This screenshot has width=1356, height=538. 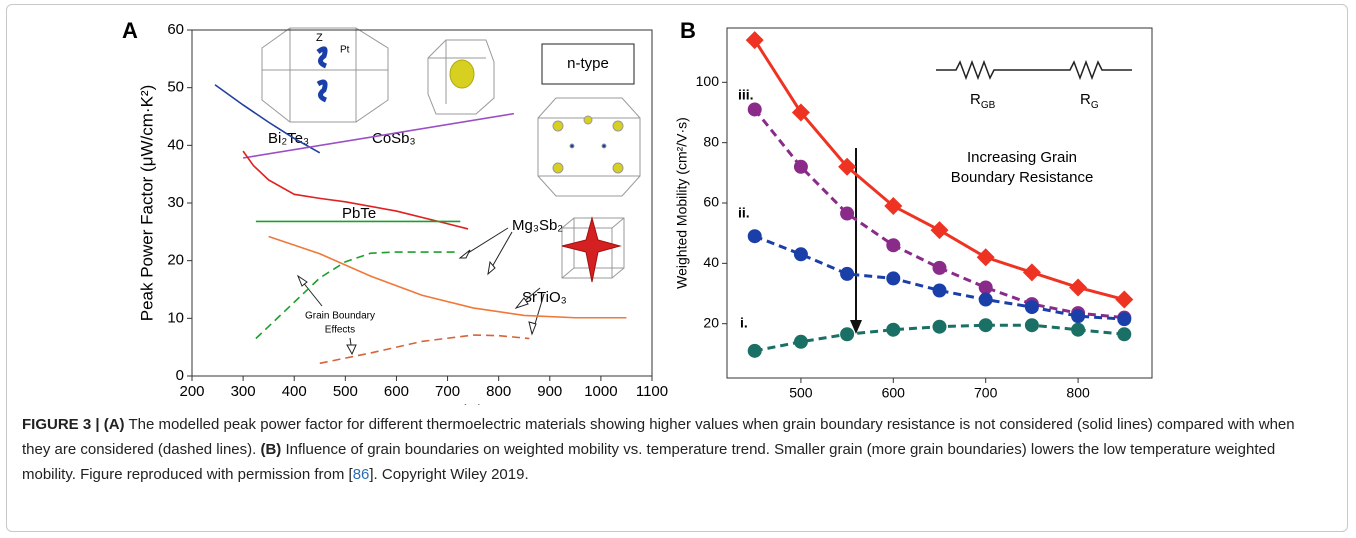 I want to click on series-label: CoSb₃, so click(x=394, y=138).